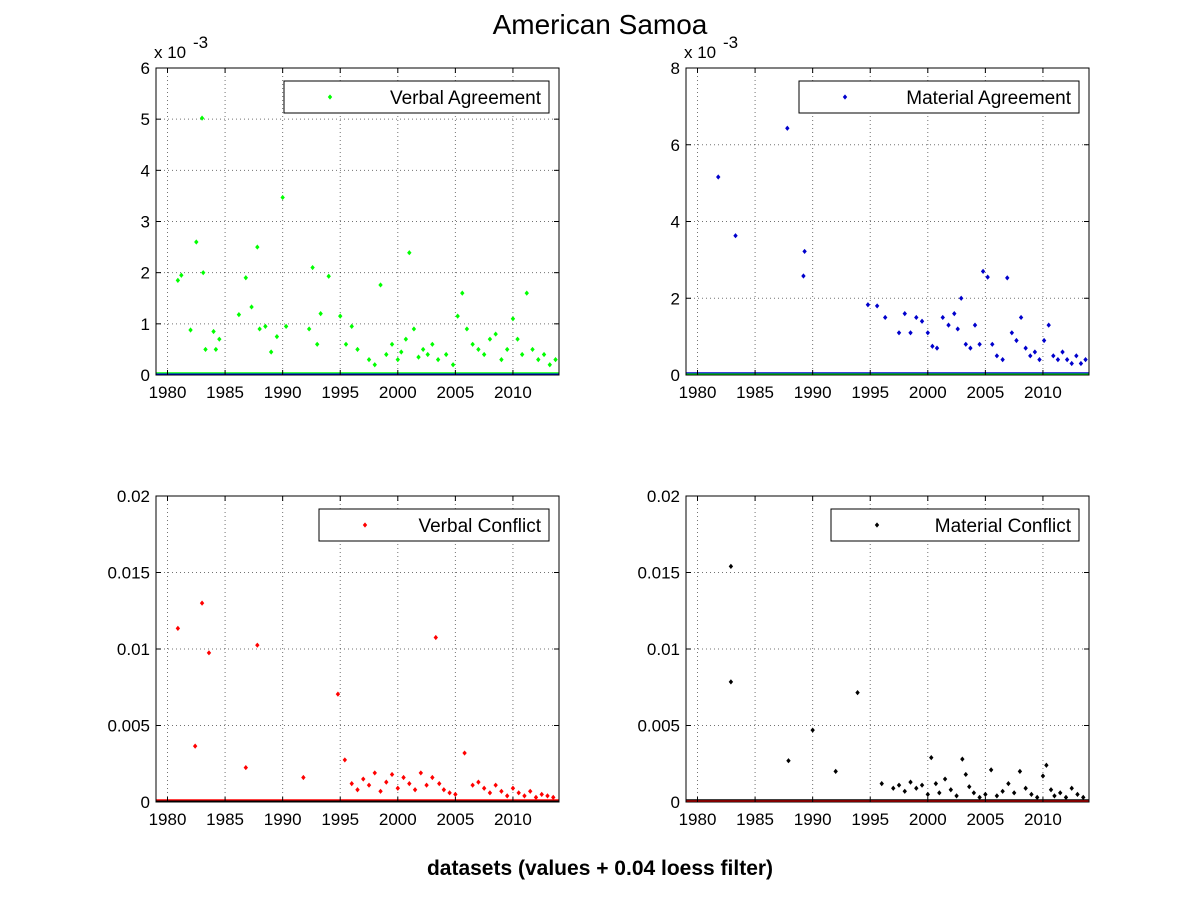 This screenshot has width=1201, height=901. Describe the element at coordinates (145, 375) in the screenshot. I see `y-tick-label: 0` at that location.